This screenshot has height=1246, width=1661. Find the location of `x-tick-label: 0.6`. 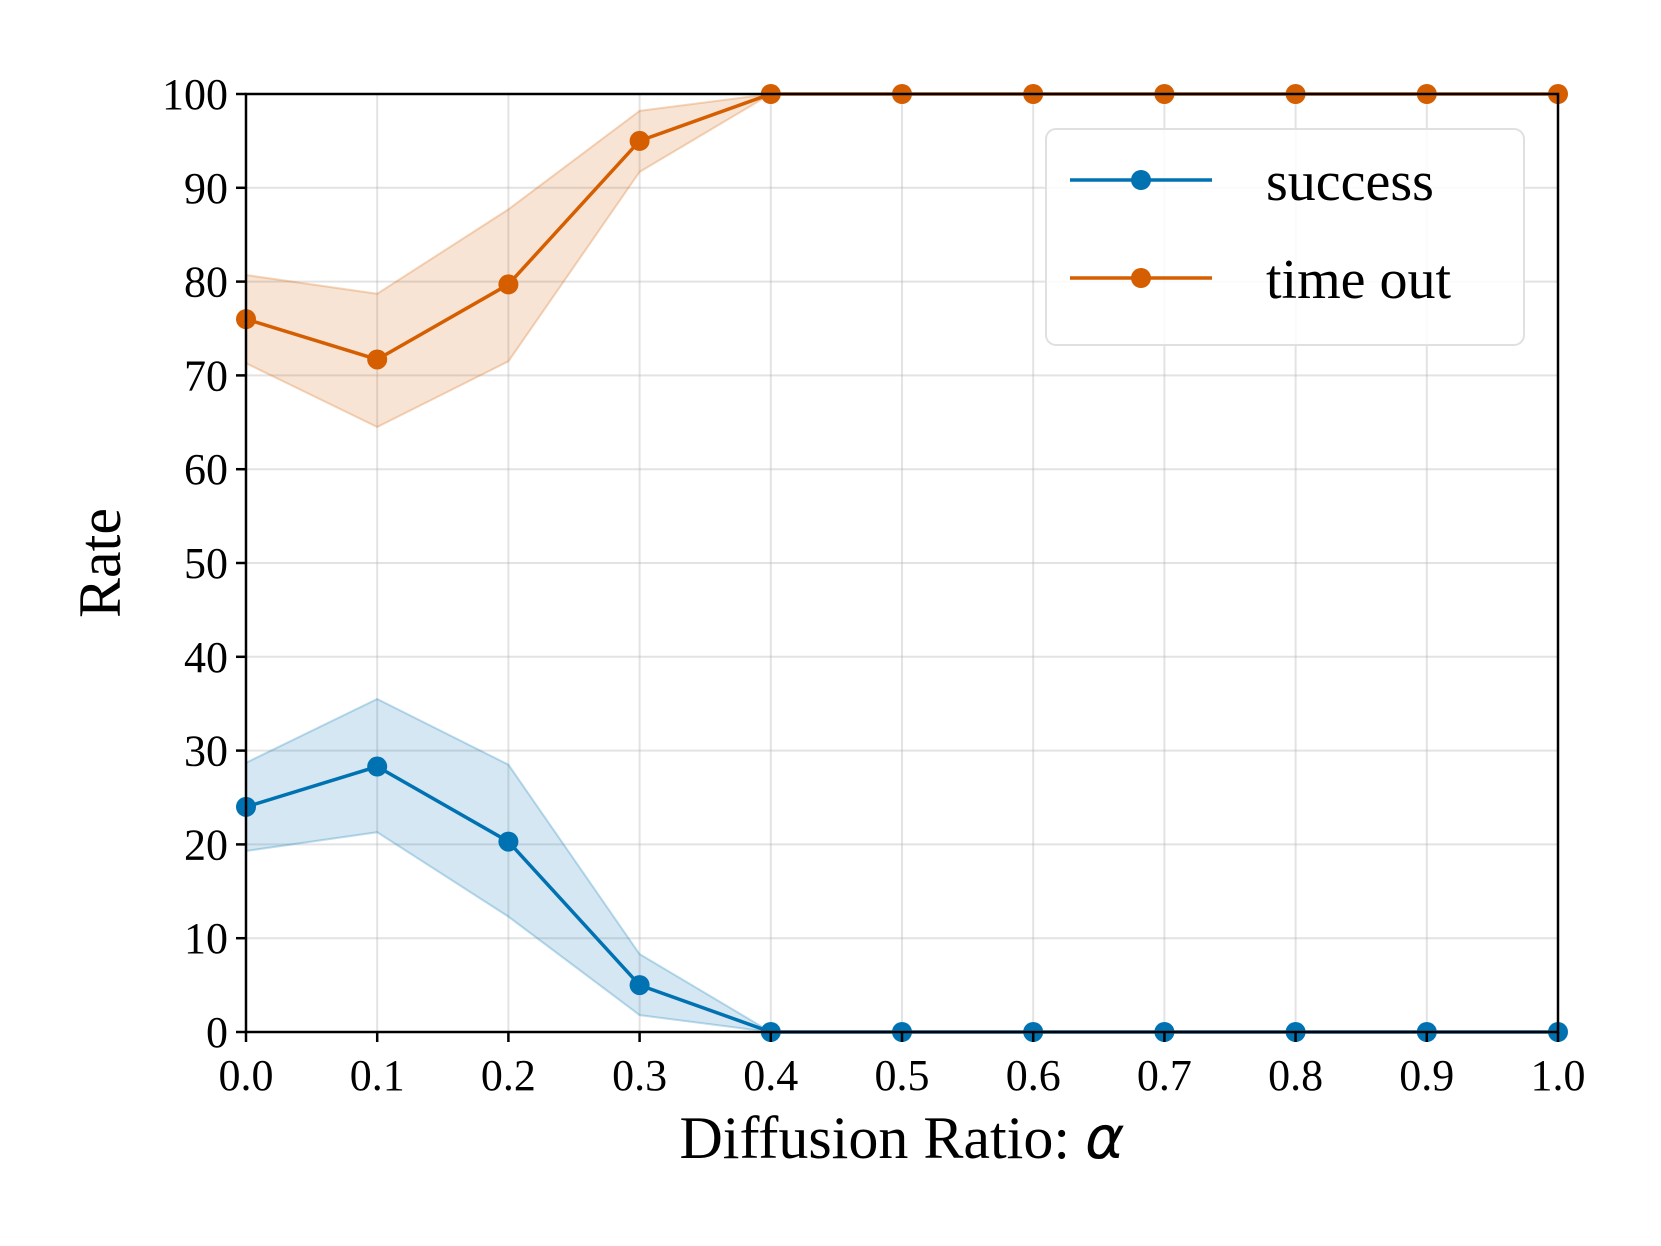

x-tick-label: 0.6 is located at coordinates (1033, 1075).